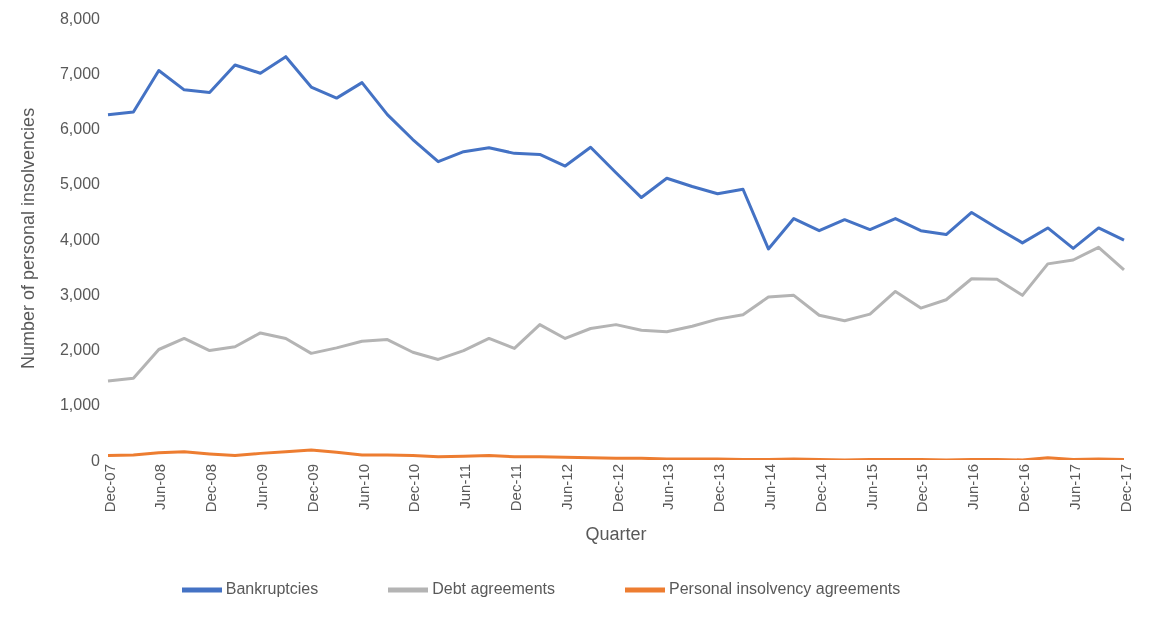 The image size is (1152, 632). Describe the element at coordinates (80, 73) in the screenshot. I see `y-tick-label: 7,000` at that location.